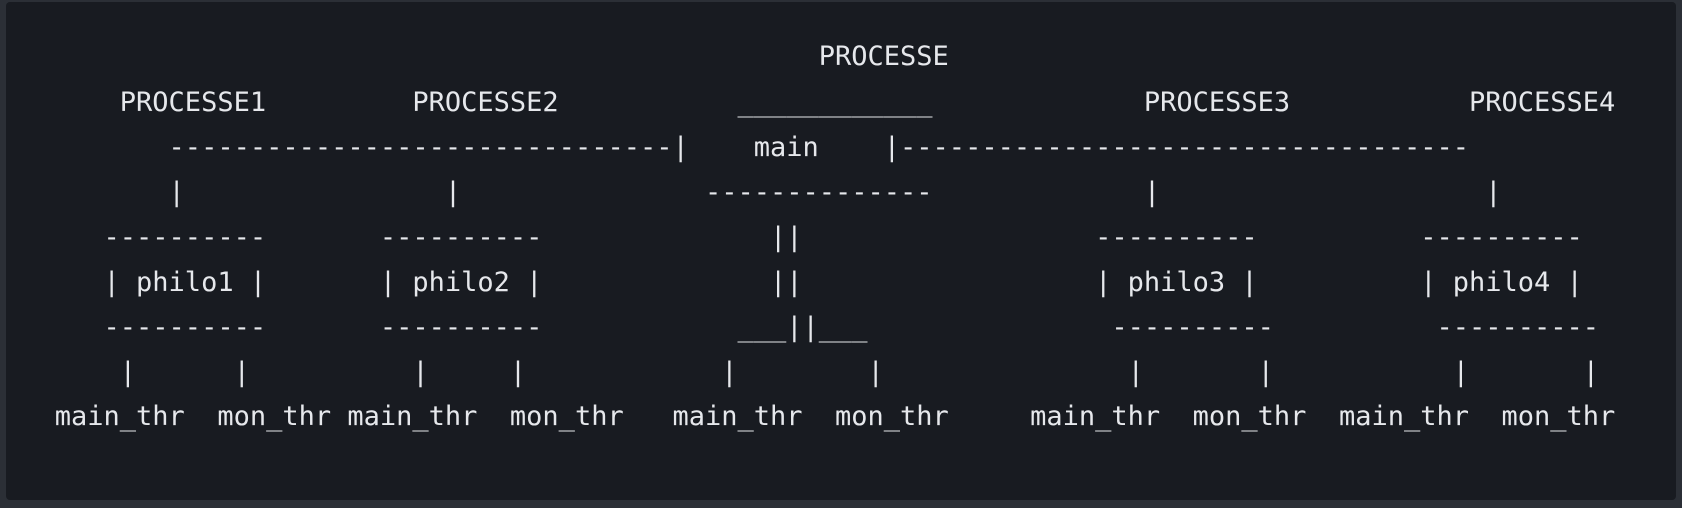  Describe the element at coordinates (803, 372) in the screenshot. I see `diagram-line-thread-links: | | | | | | | | | |` at that location.